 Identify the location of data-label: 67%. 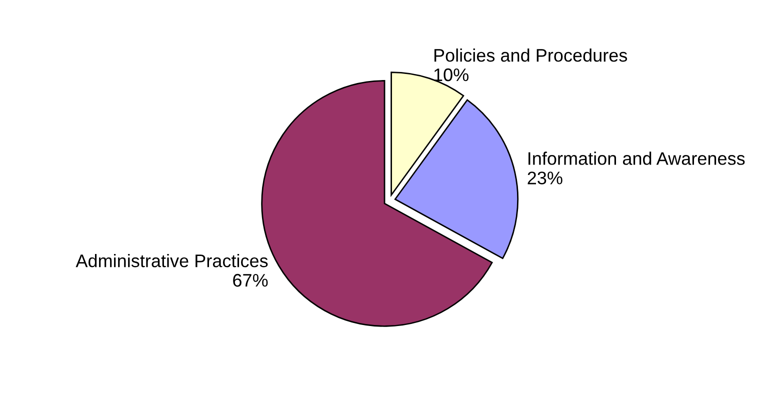
(250, 280).